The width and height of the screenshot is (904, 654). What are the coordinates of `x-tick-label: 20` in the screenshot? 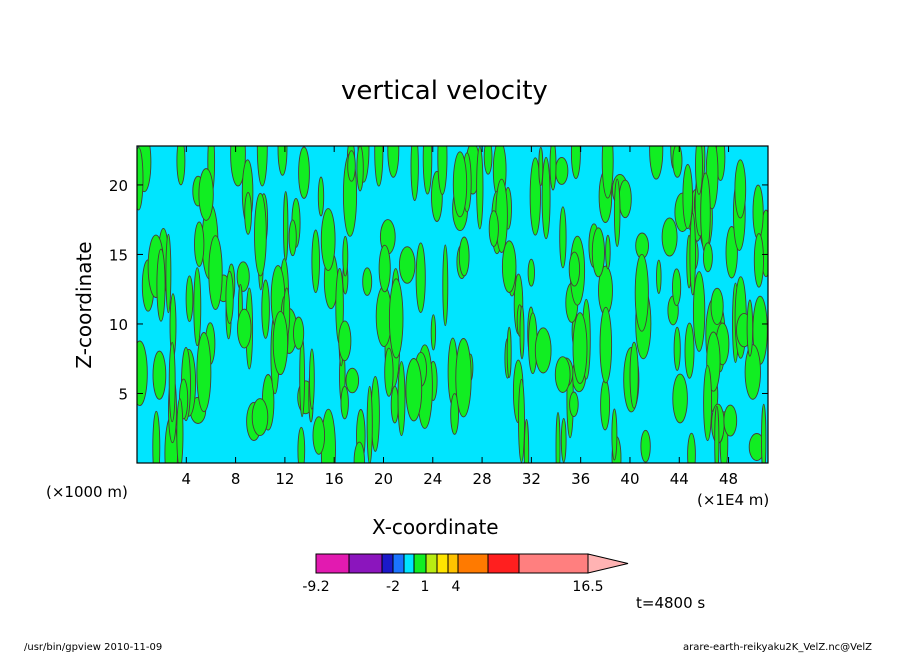 It's located at (383, 479).